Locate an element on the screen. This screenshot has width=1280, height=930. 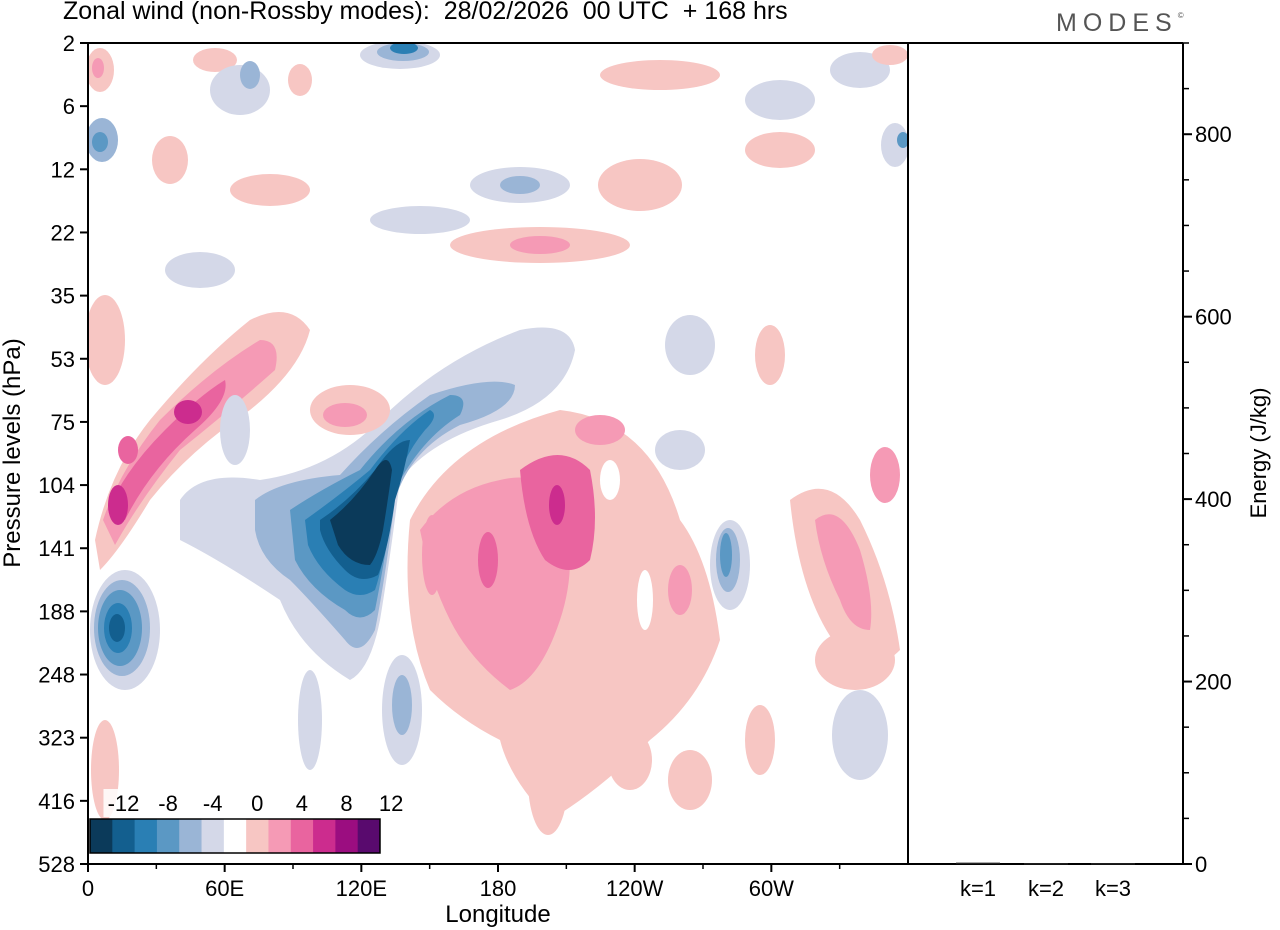
colorbar-label: 4 is located at coordinates (302, 803).